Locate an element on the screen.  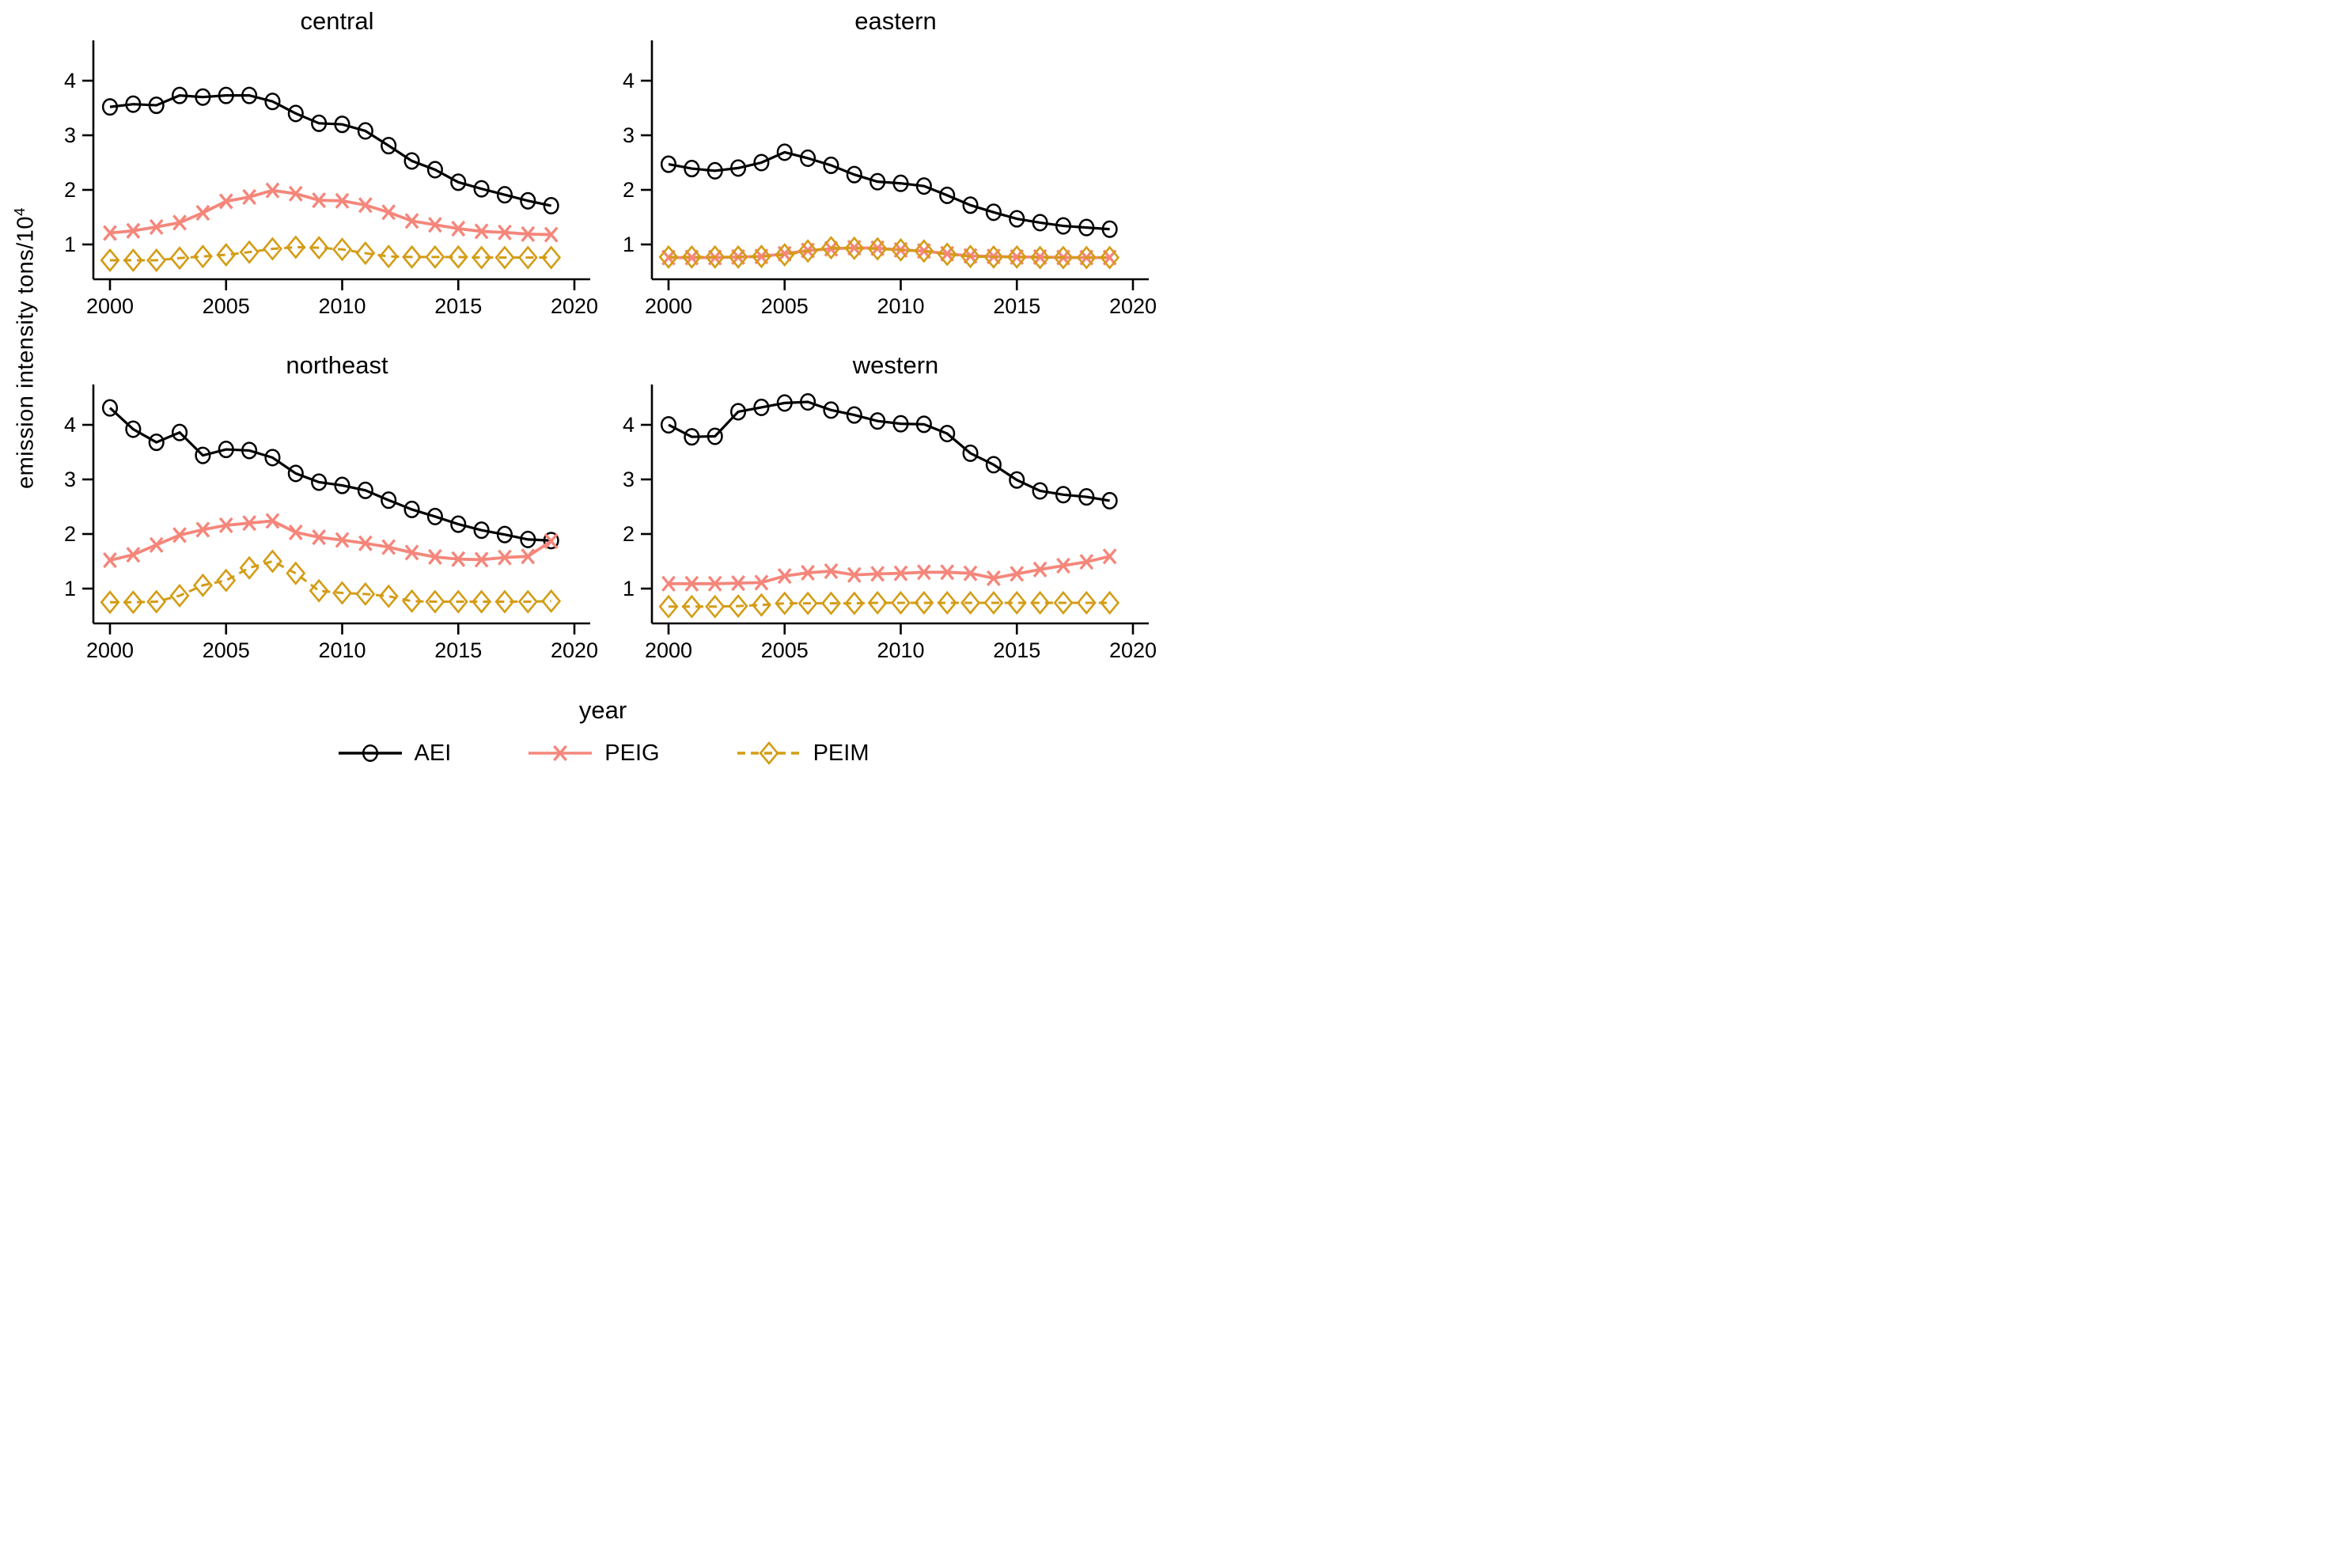
legend-item-aei: AEI is located at coordinates (394, 753).